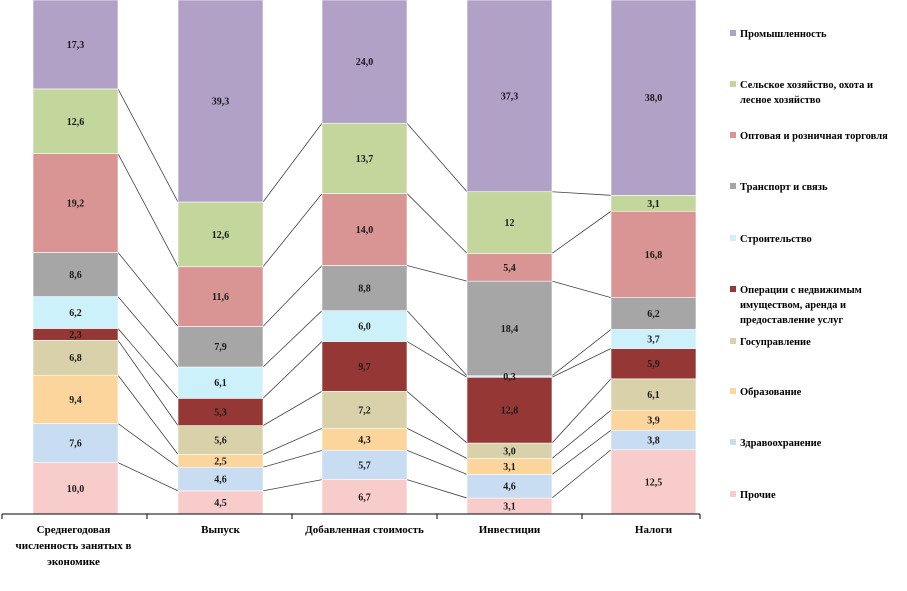 The width and height of the screenshot is (907, 591). I want to click on data-label: 6,2, so click(653, 314).